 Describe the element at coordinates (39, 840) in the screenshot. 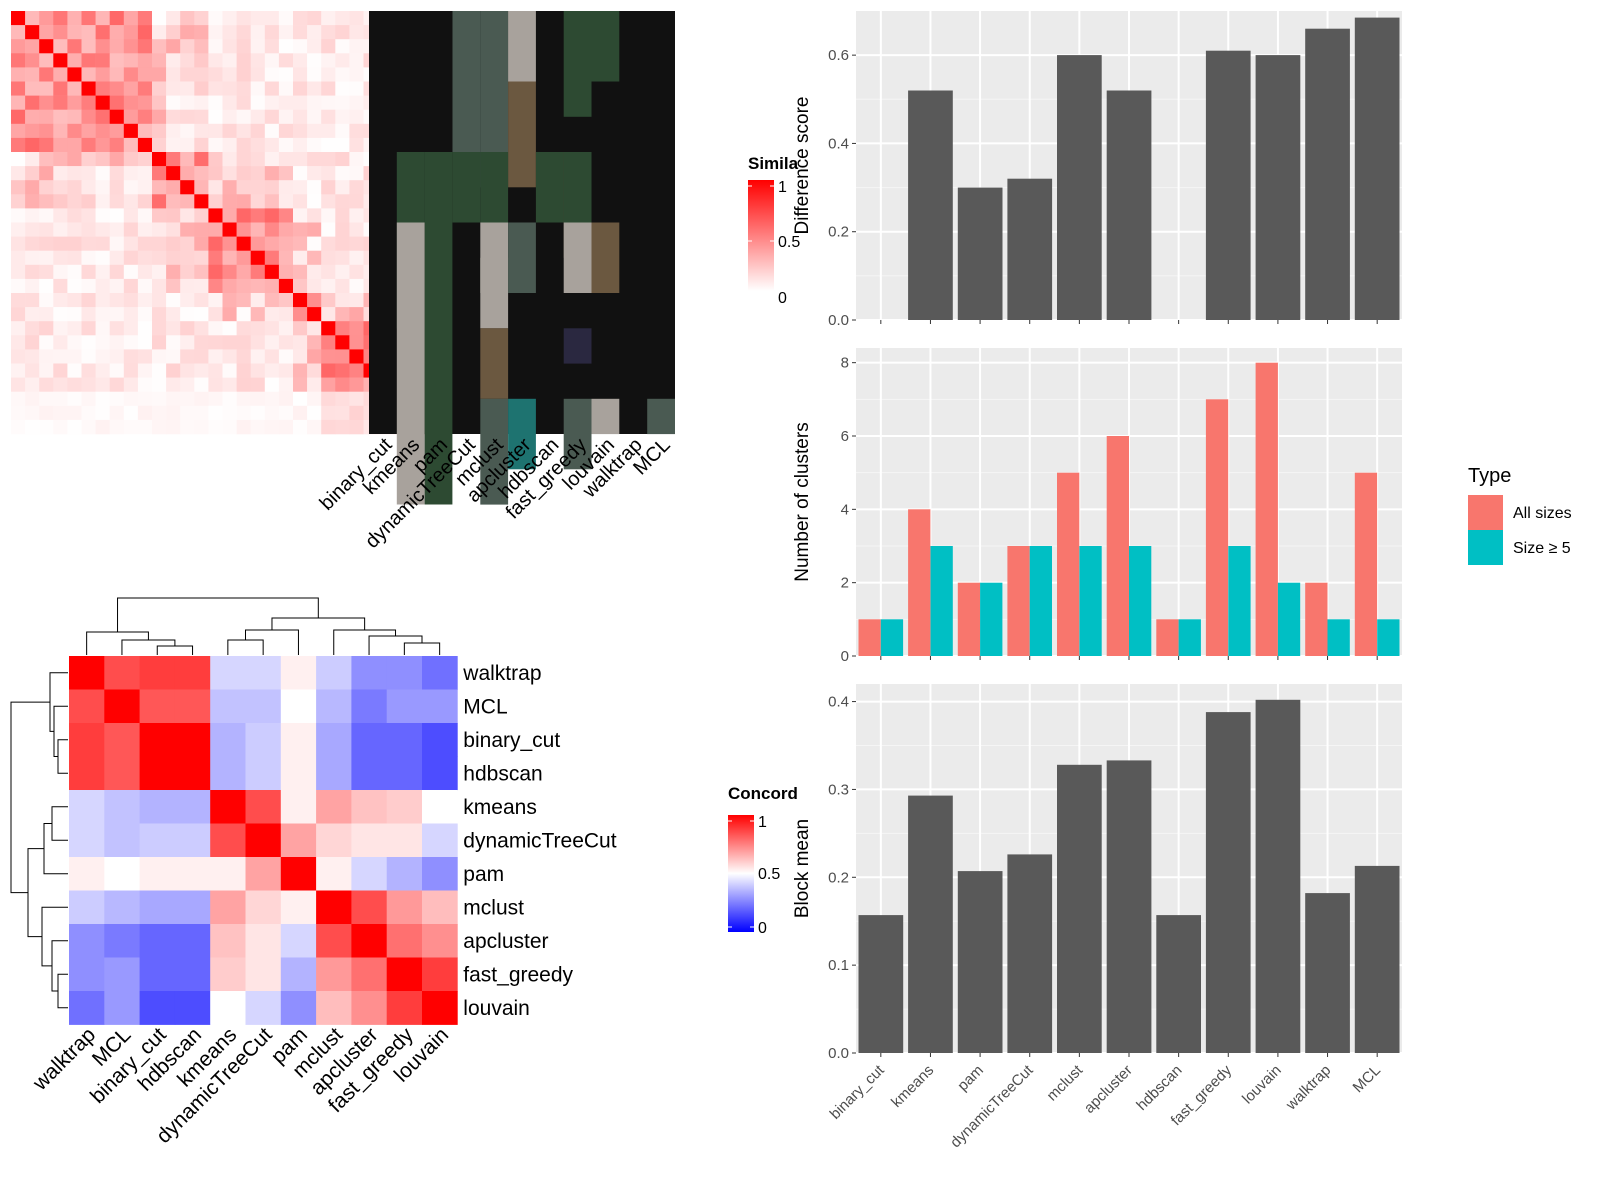

I see `row-dendrogram` at that location.